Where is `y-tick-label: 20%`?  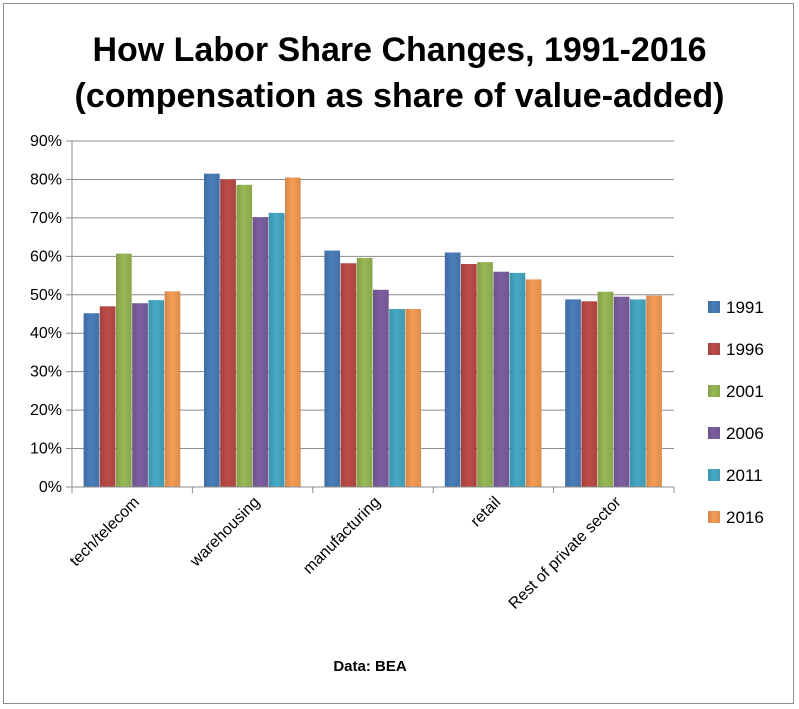 y-tick-label: 20% is located at coordinates (46, 410).